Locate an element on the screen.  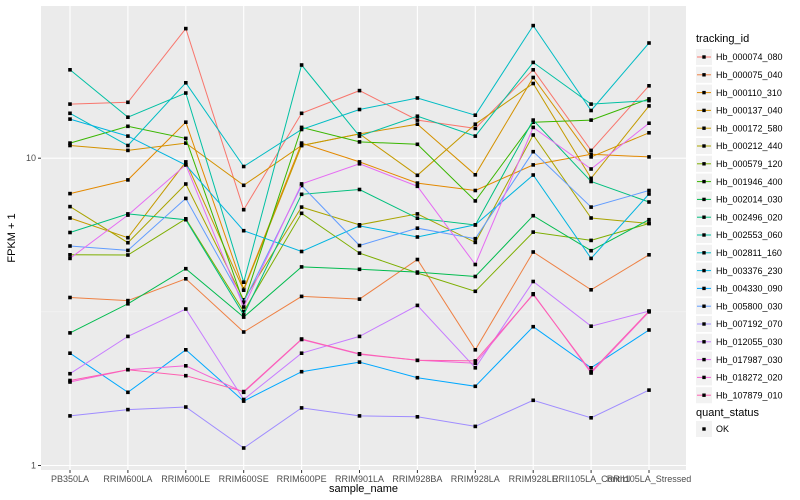
x-tick-label: RRIM600LE is located at coordinates (185, 479).